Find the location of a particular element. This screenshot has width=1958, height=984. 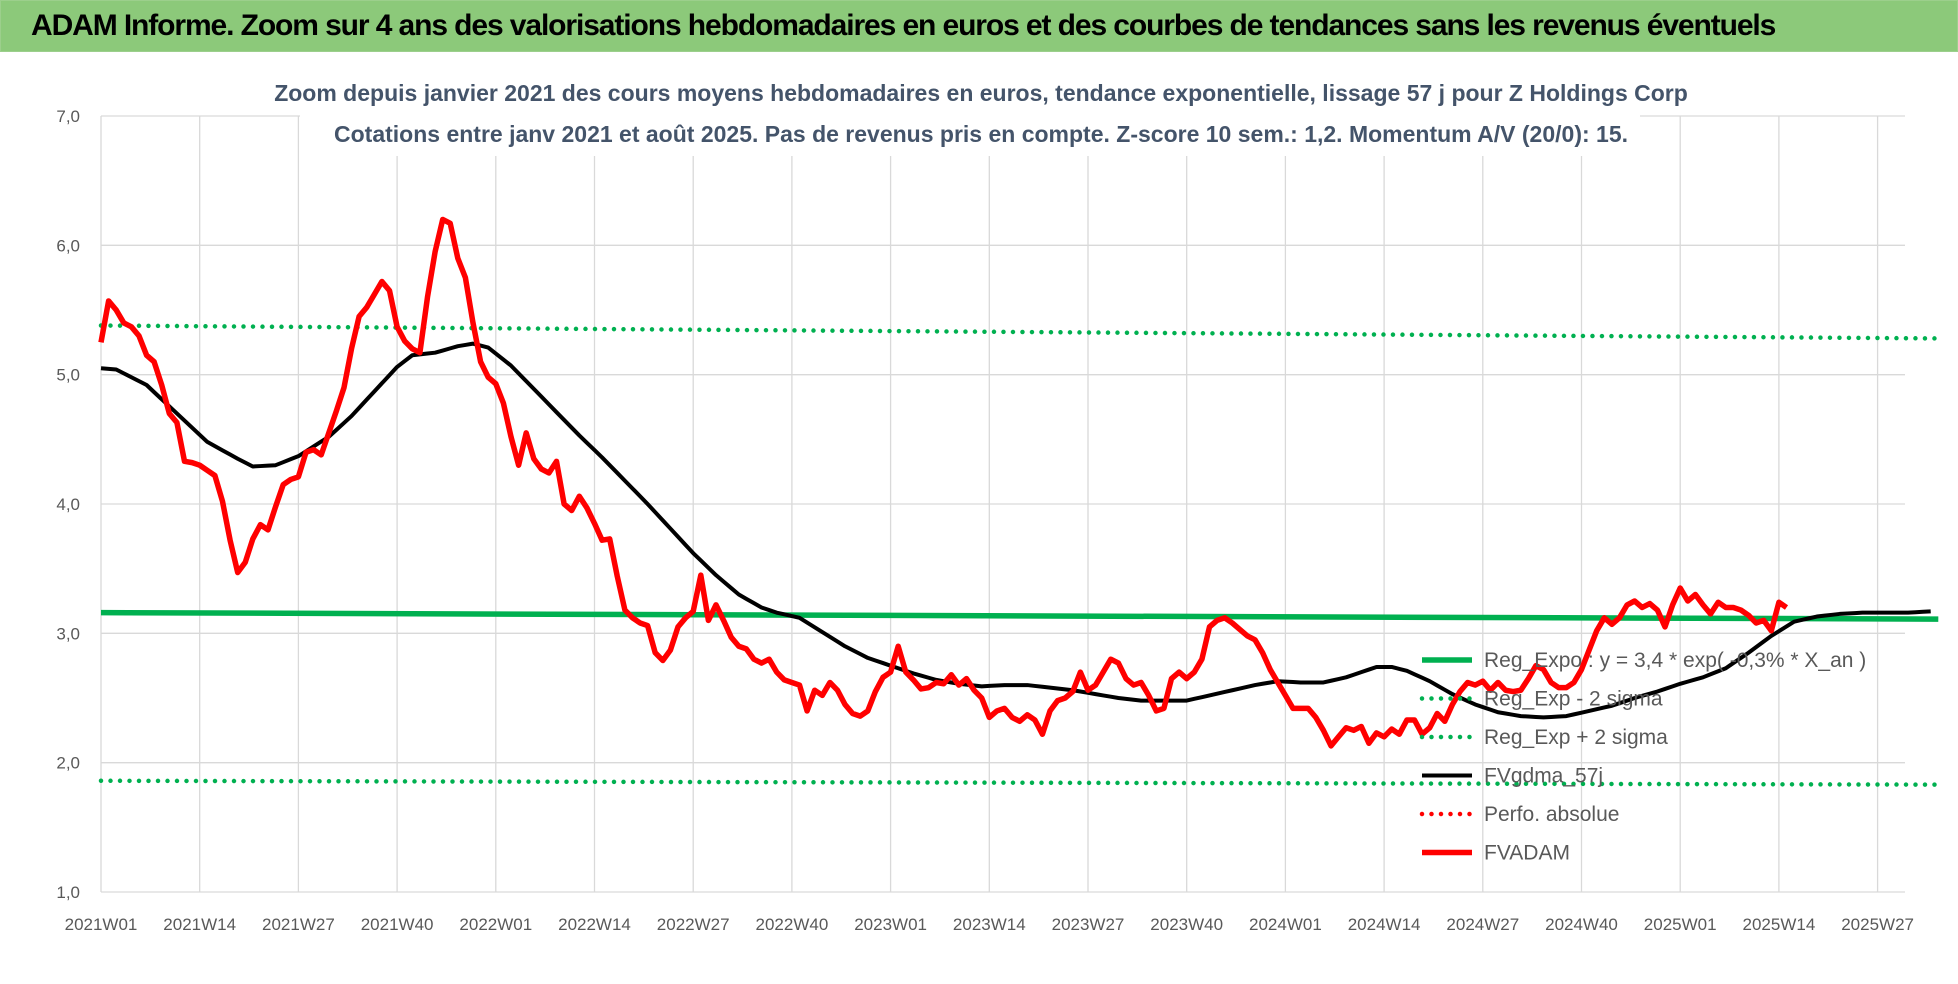

x-tick-label: 2022W40 is located at coordinates (792, 924).